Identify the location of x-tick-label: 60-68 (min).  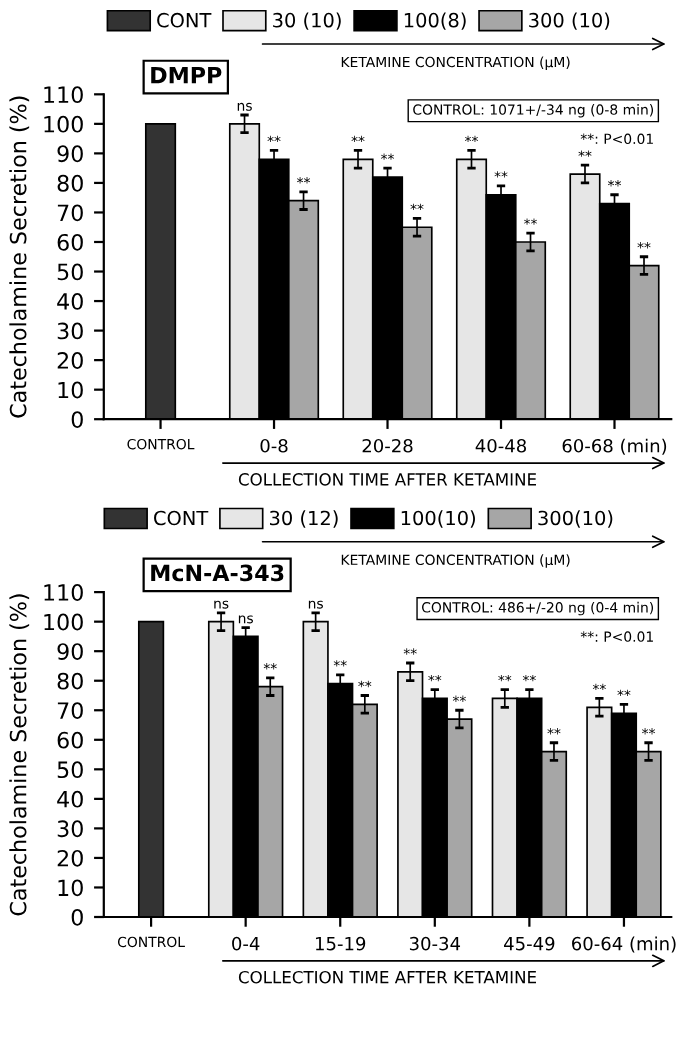
(614, 446).